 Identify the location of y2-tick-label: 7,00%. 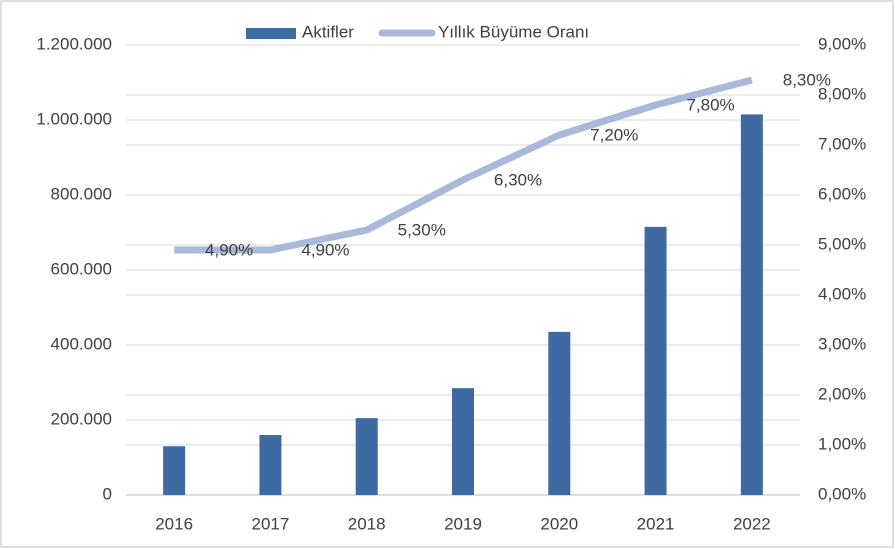
(842, 143).